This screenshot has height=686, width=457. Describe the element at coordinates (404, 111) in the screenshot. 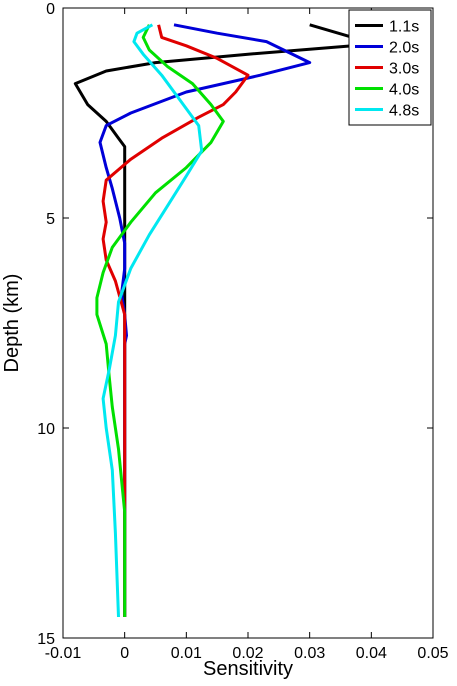

I see `legend-label-4.8s: 4.8s` at that location.